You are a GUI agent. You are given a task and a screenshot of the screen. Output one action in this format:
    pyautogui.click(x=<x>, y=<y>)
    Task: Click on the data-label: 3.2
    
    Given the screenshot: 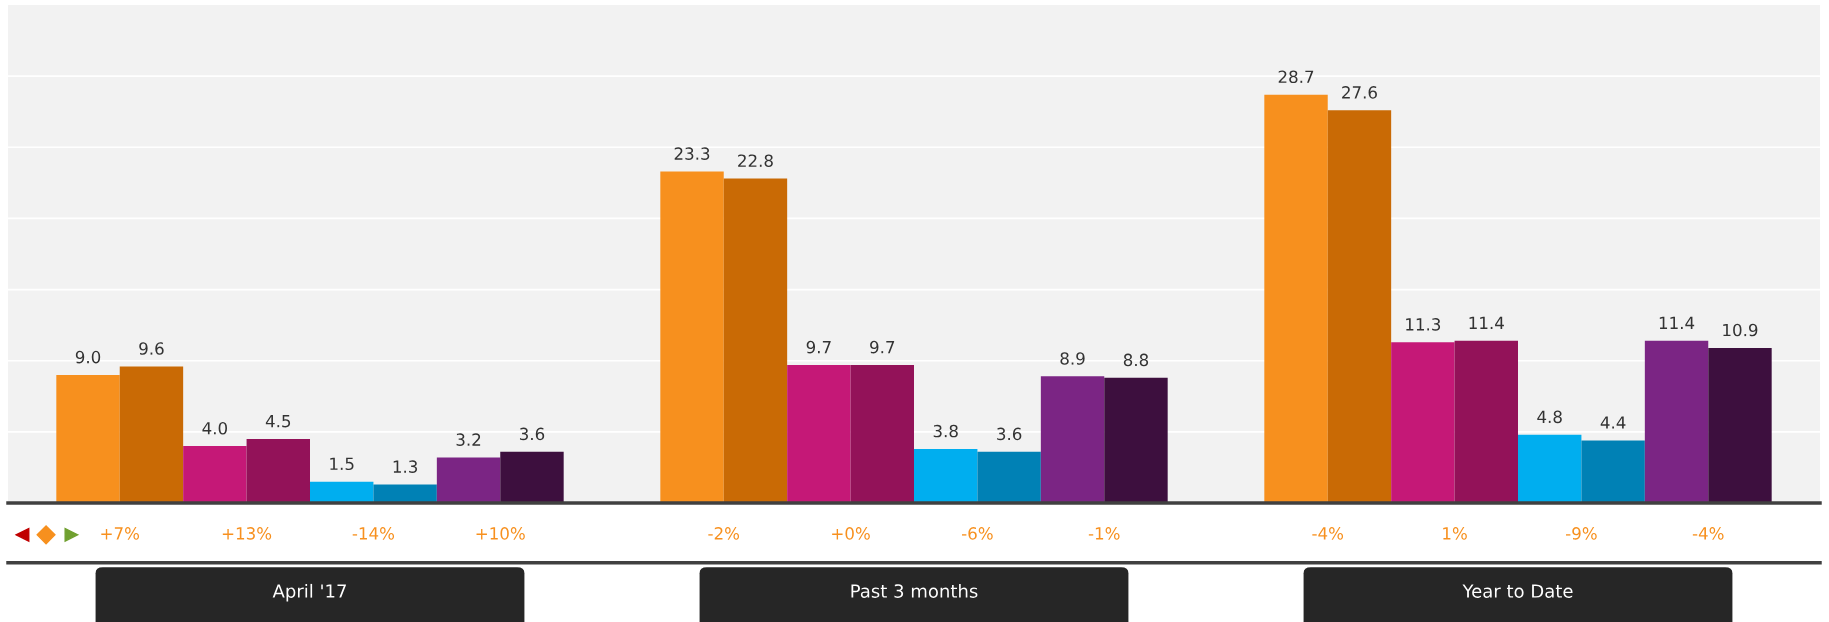 What is the action you would take?
    pyautogui.click(x=468, y=439)
    